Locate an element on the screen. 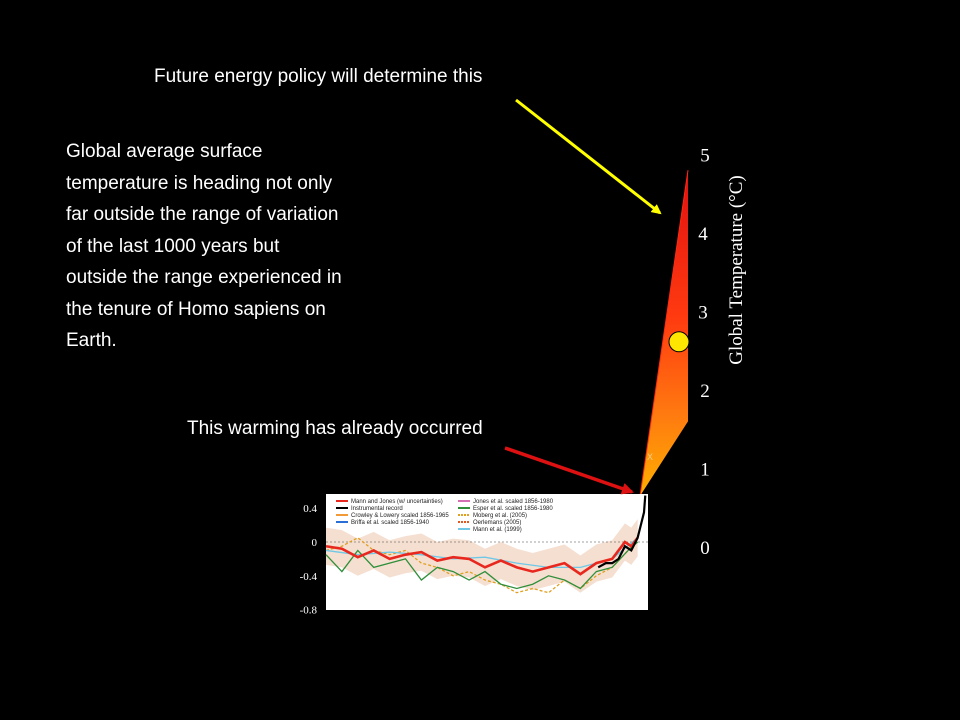 This screenshot has height=720, width=960. inset-tick-label: -0.8 is located at coordinates (309, 611).